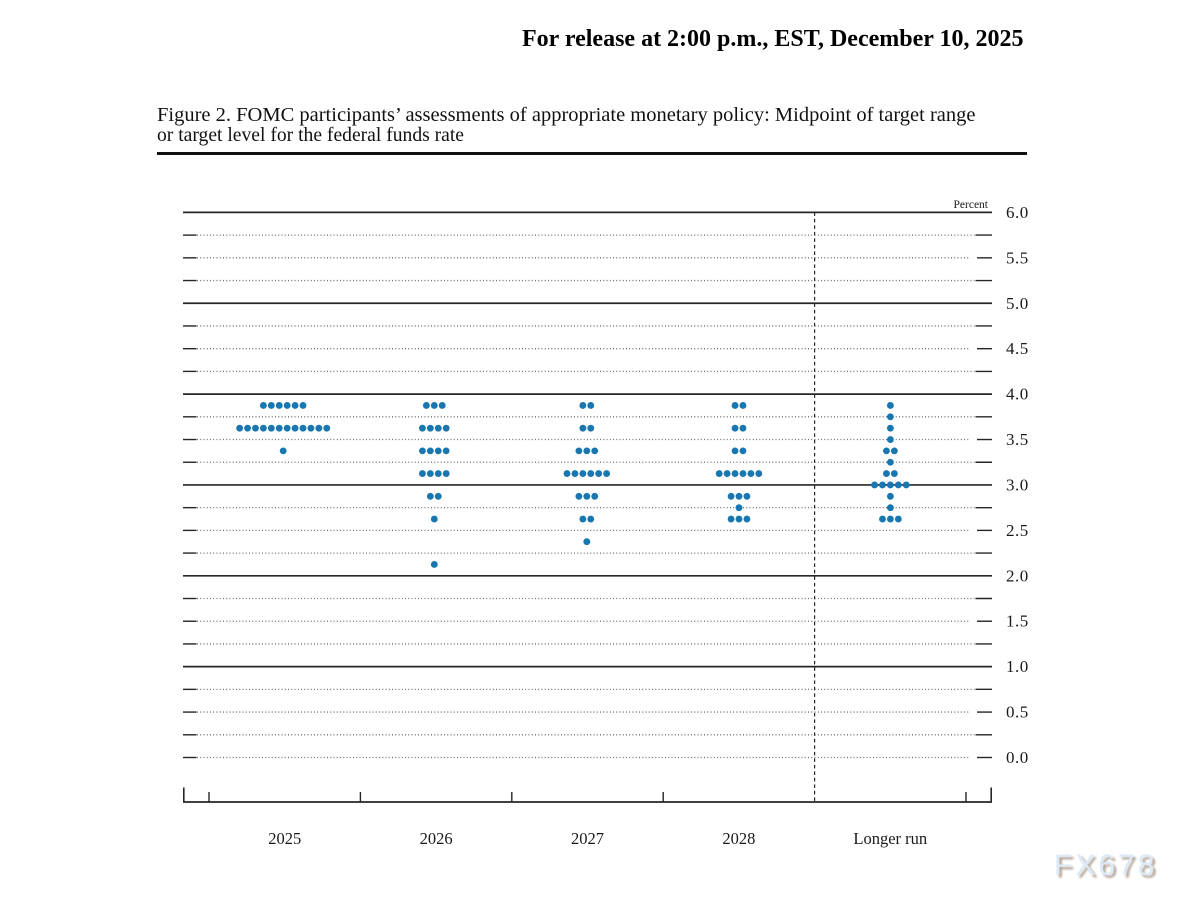 The height and width of the screenshot is (903, 1185). I want to click on svg-text: Percent, so click(971, 205).